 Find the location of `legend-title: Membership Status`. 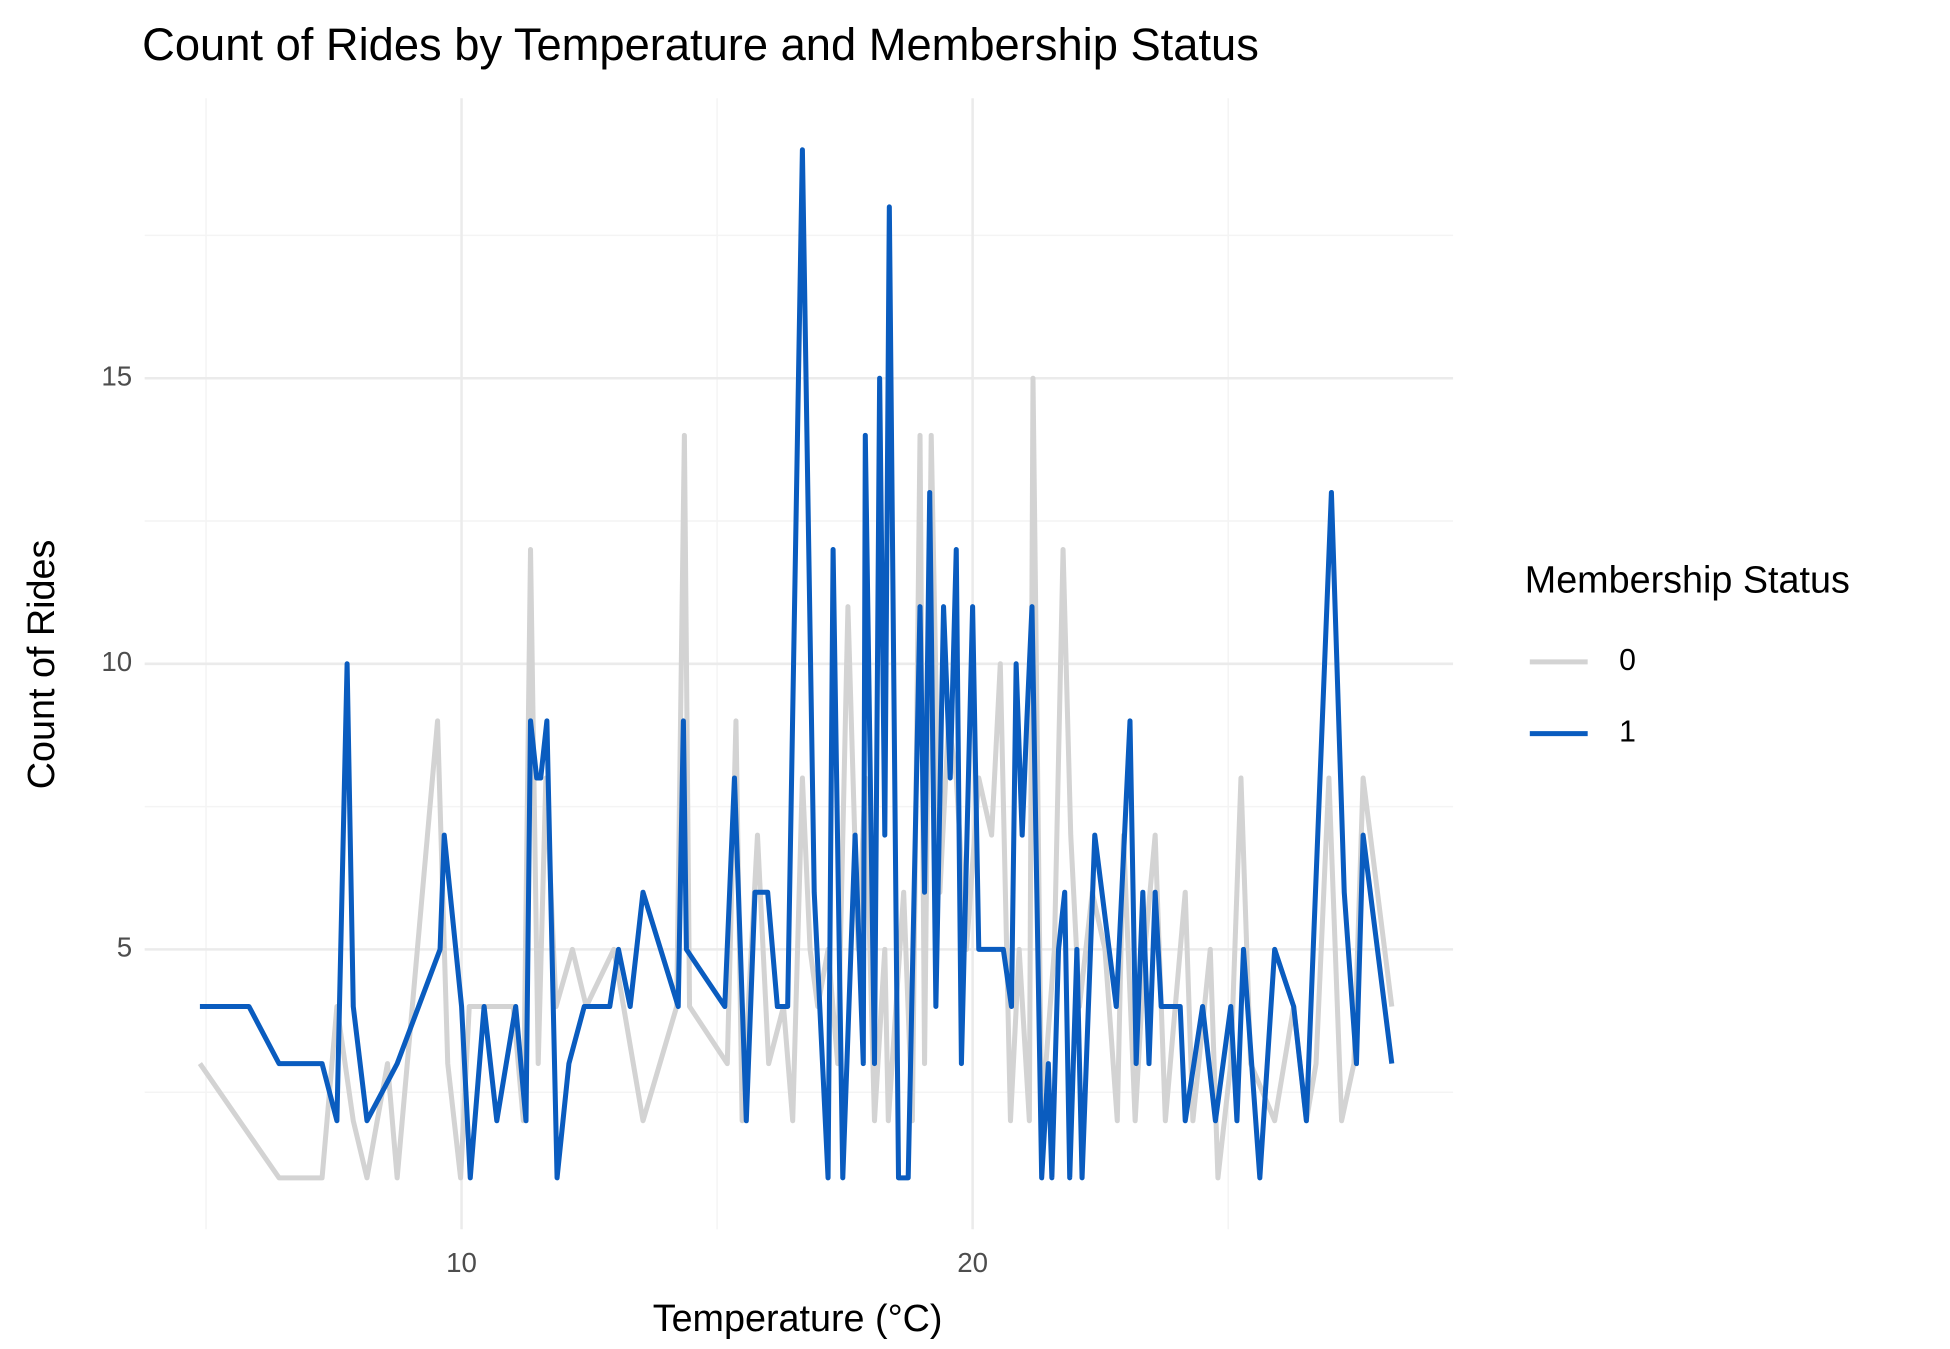

legend-title: Membership Status is located at coordinates (1687, 580).